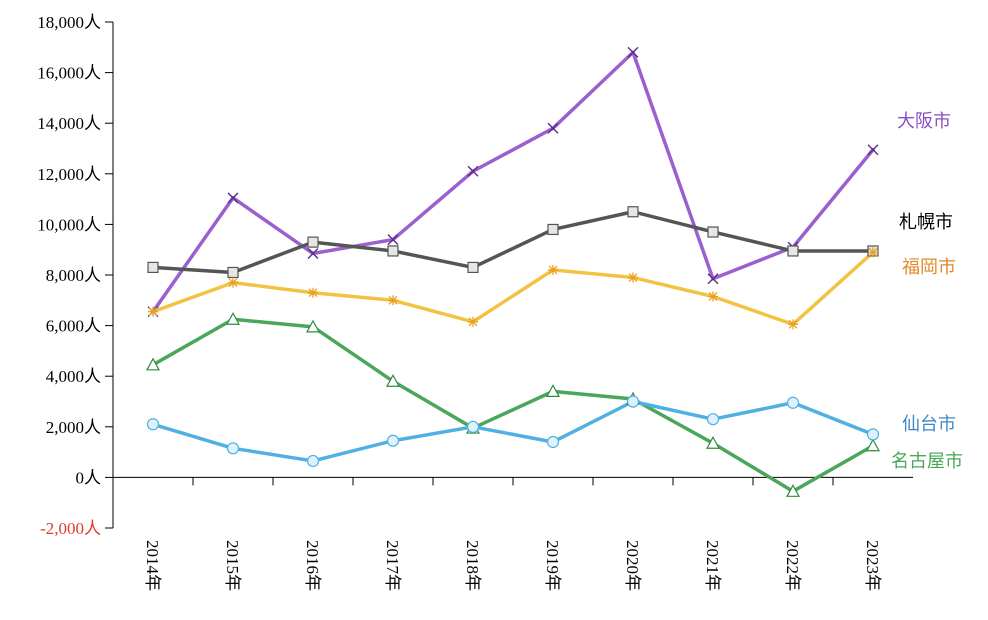  What do you see at coordinates (872, 565) in the screenshot?
I see `x-tick-label: 2023年` at bounding box center [872, 565].